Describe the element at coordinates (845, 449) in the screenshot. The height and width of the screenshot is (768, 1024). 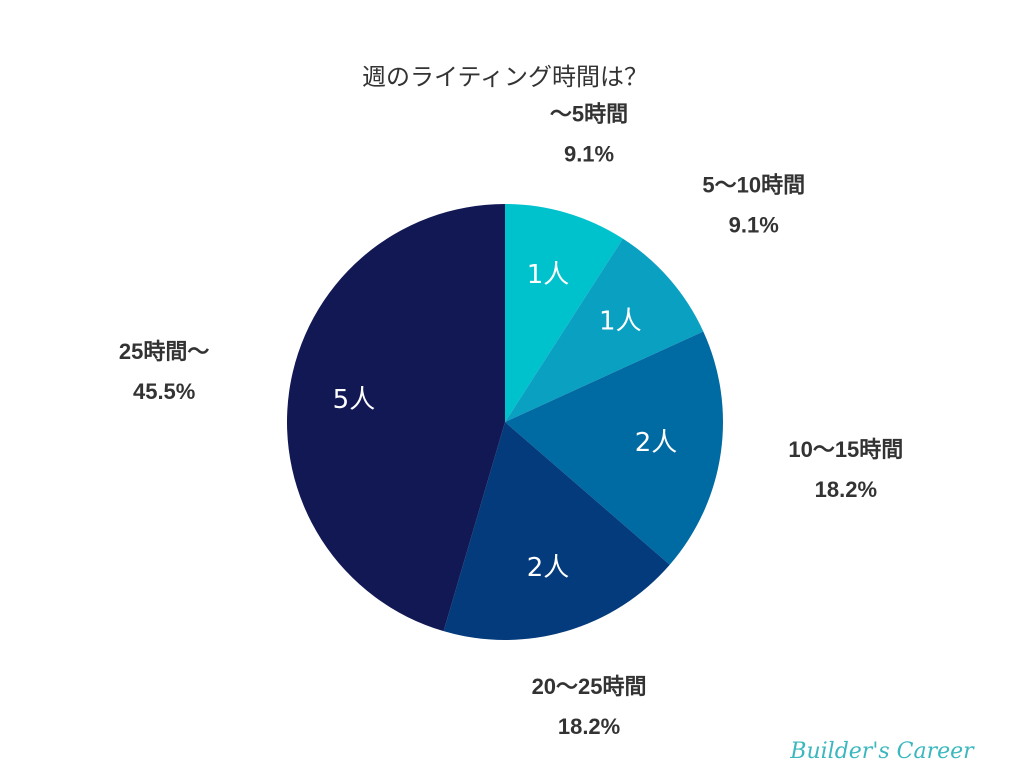
I see `category-label: 10〜15時間` at that location.